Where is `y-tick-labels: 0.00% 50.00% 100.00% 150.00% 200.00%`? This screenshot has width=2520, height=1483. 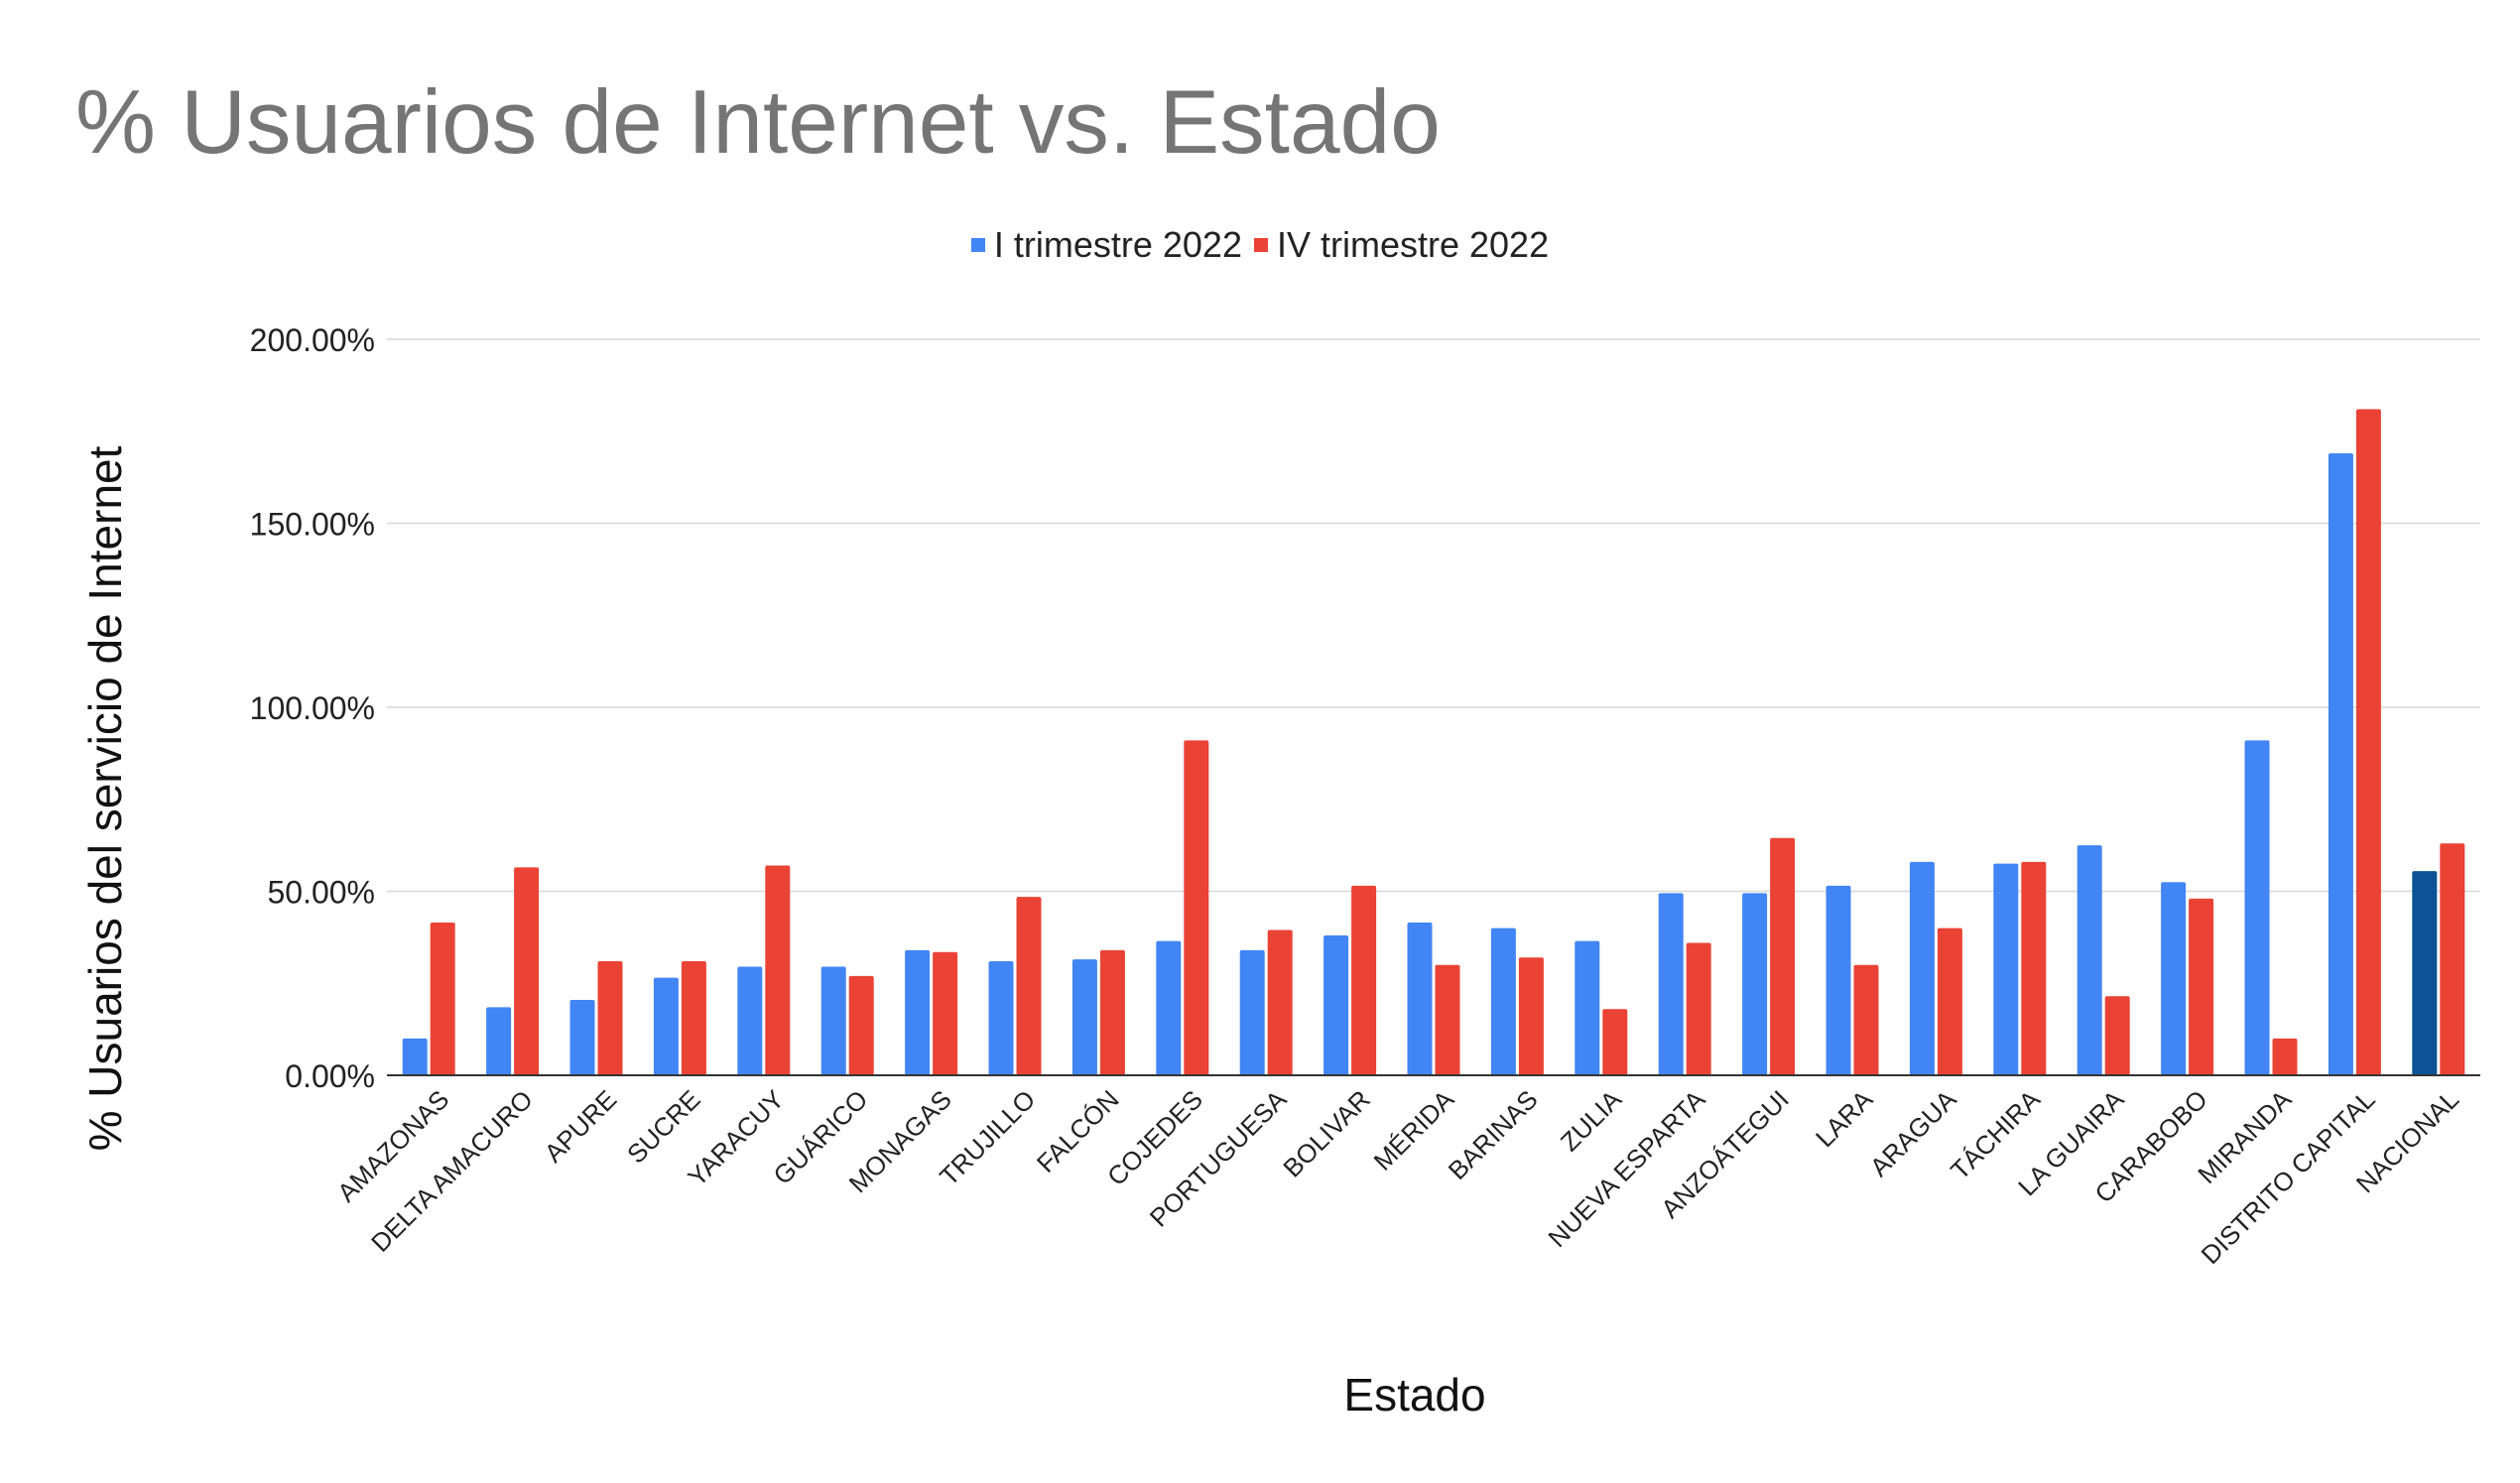
y-tick-labels: 0.00% 50.00% 100.00% 150.00% 200.00% is located at coordinates (312, 708).